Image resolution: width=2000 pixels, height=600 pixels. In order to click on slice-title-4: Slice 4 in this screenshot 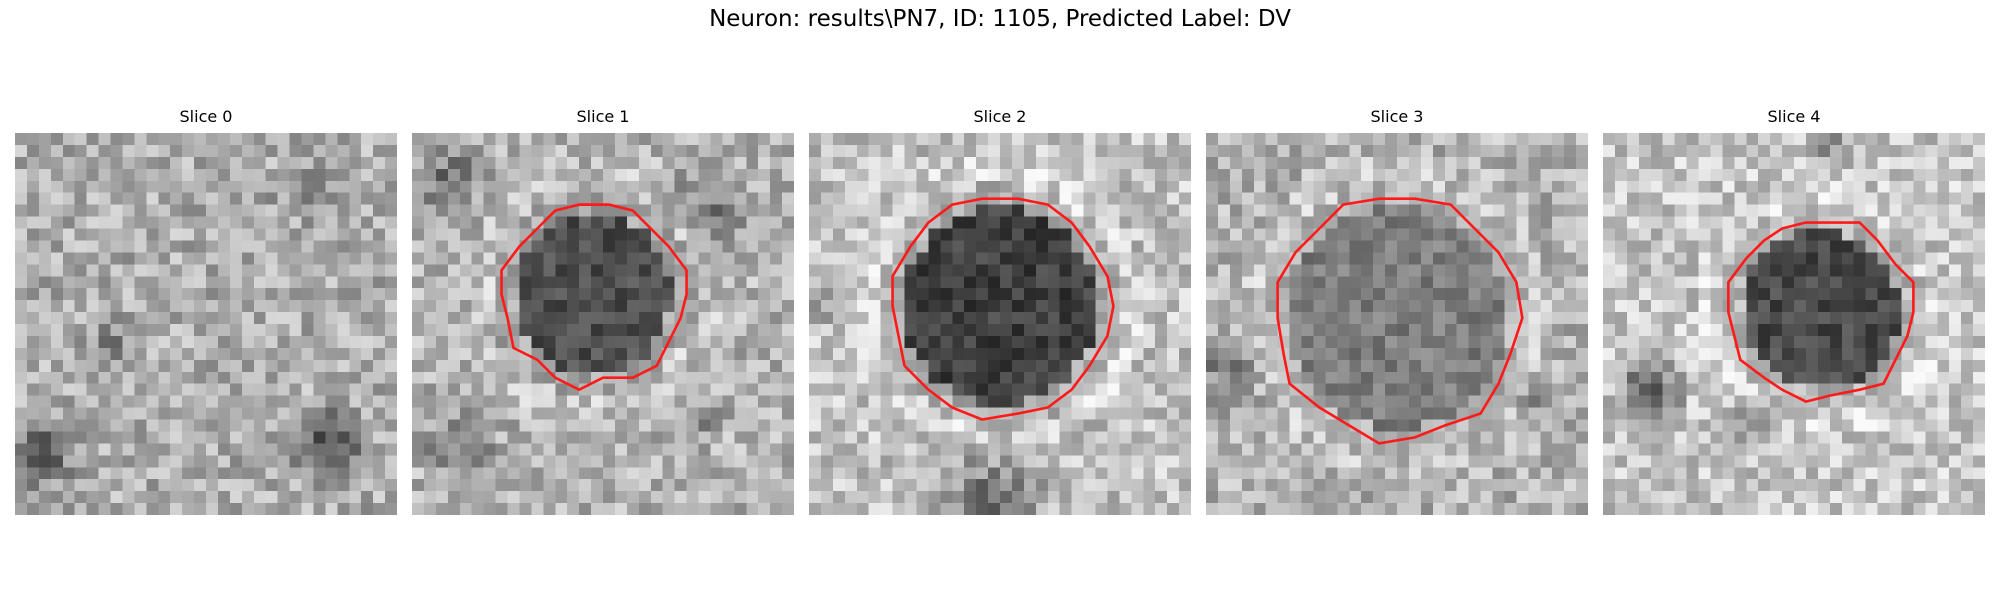, I will do `click(1794, 116)`.